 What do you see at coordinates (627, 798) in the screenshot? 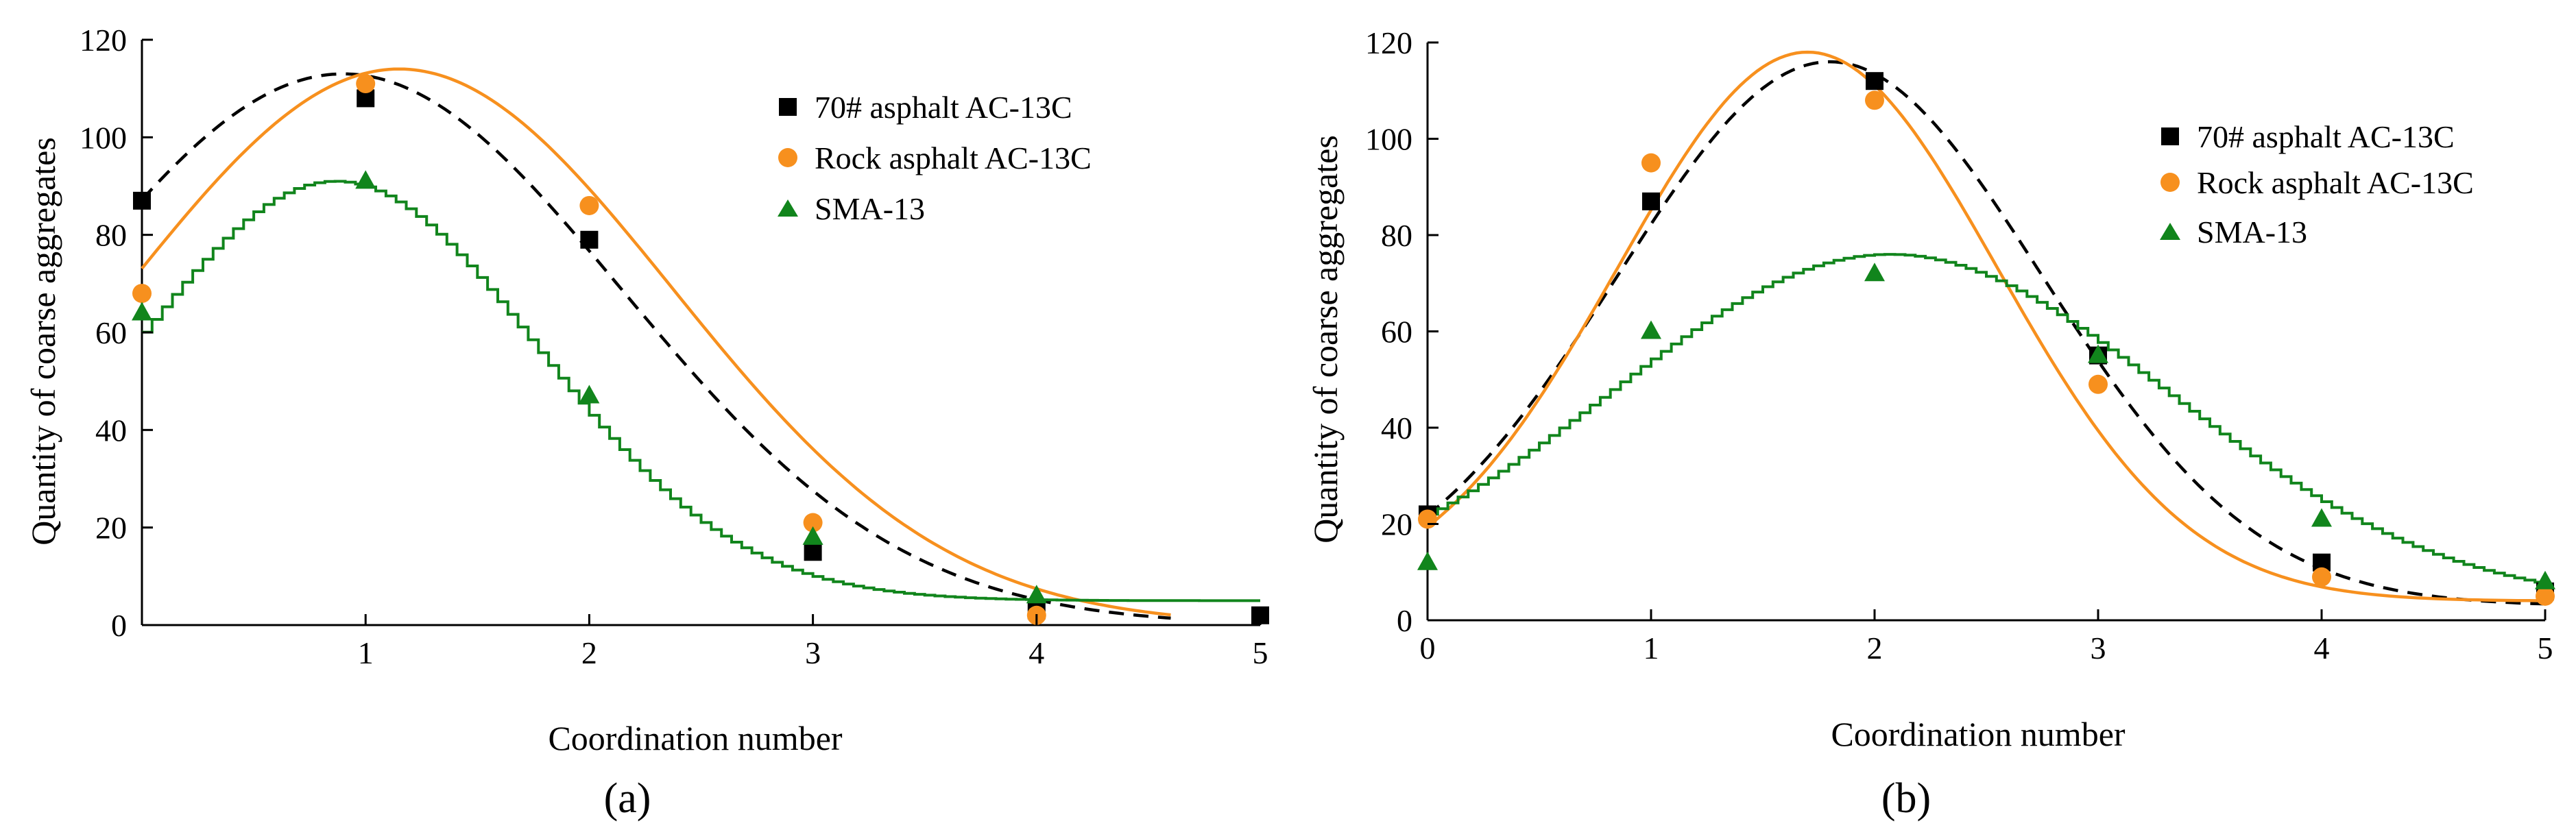
I see `panel-label-a: (a)` at bounding box center [627, 798].